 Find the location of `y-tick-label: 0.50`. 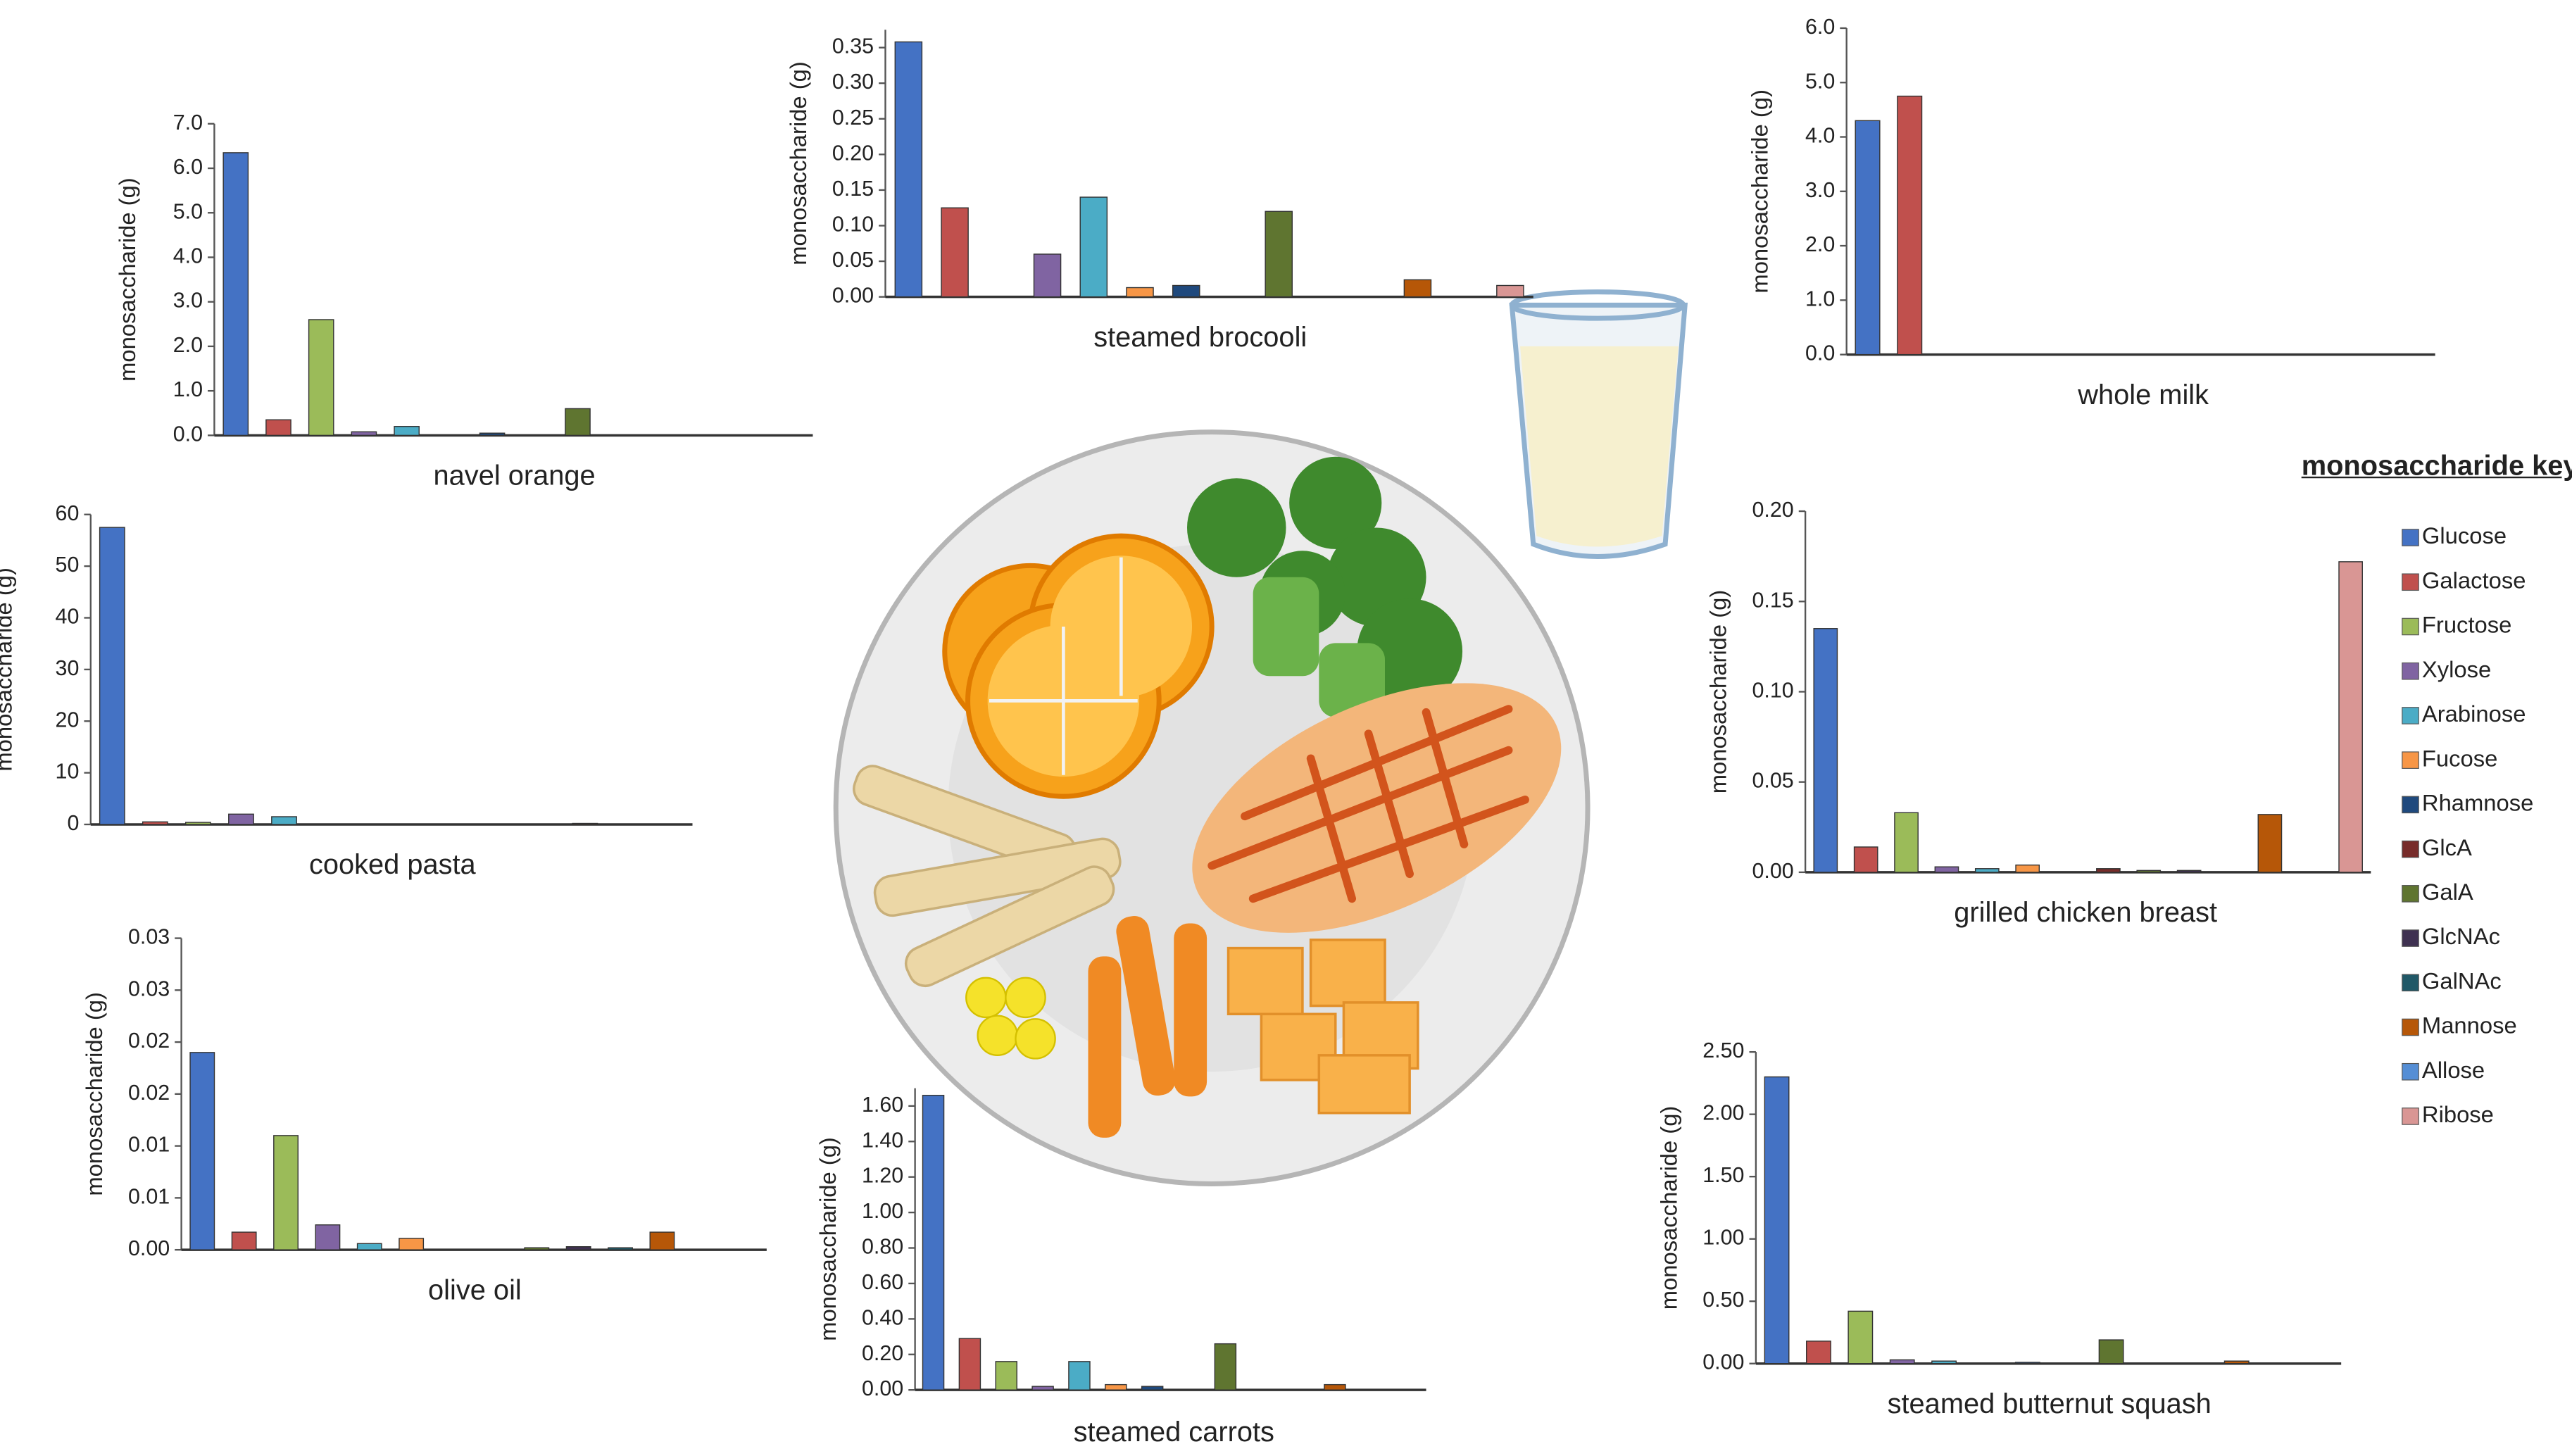

y-tick-label: 0.50 is located at coordinates (1723, 1300).